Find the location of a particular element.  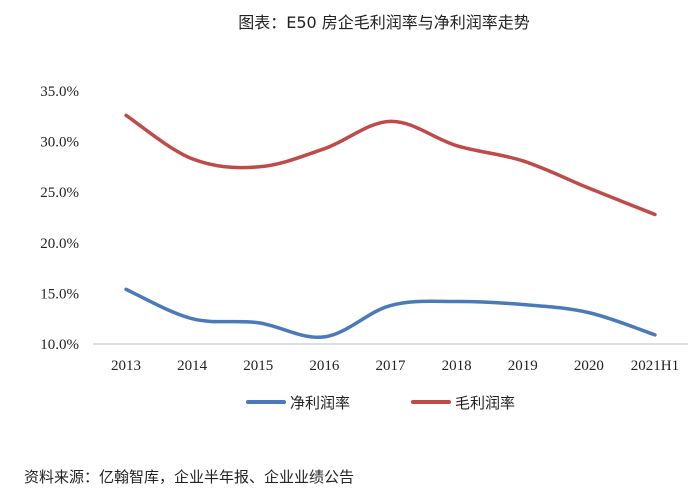

x-tick-label: 2018 is located at coordinates (457, 366).